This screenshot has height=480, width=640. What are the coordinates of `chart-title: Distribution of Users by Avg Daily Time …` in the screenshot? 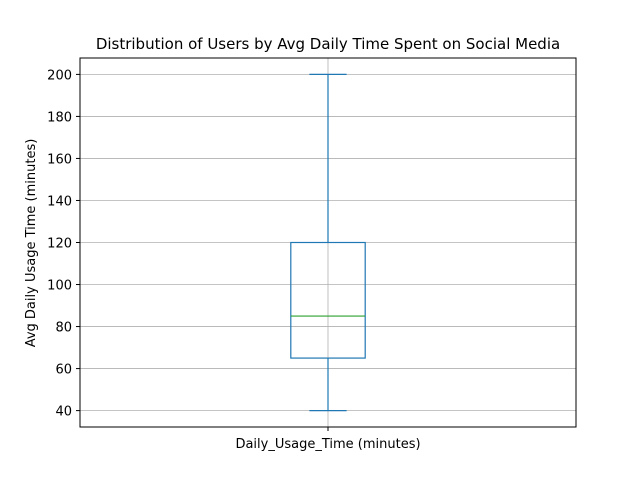 It's located at (328, 44).